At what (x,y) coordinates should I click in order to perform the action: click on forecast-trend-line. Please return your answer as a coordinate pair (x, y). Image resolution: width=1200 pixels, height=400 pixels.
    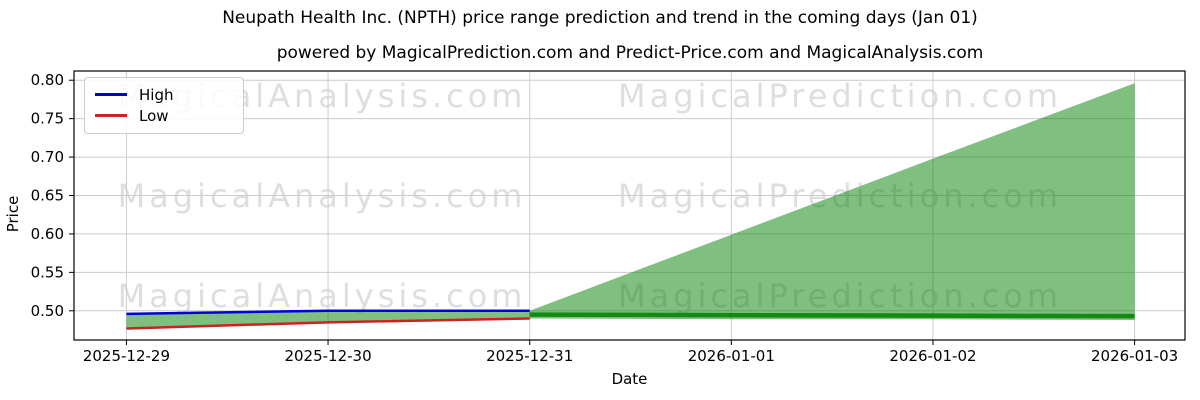
    Looking at the image, I should click on (832, 315).